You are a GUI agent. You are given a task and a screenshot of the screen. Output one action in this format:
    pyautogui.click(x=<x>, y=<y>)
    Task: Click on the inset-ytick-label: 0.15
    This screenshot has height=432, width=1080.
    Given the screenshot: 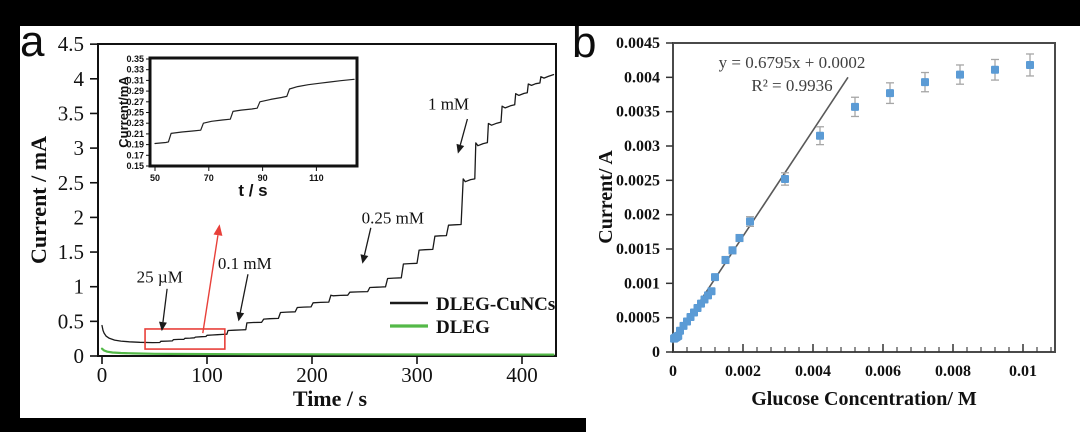 What is the action you would take?
    pyautogui.click(x=135, y=166)
    